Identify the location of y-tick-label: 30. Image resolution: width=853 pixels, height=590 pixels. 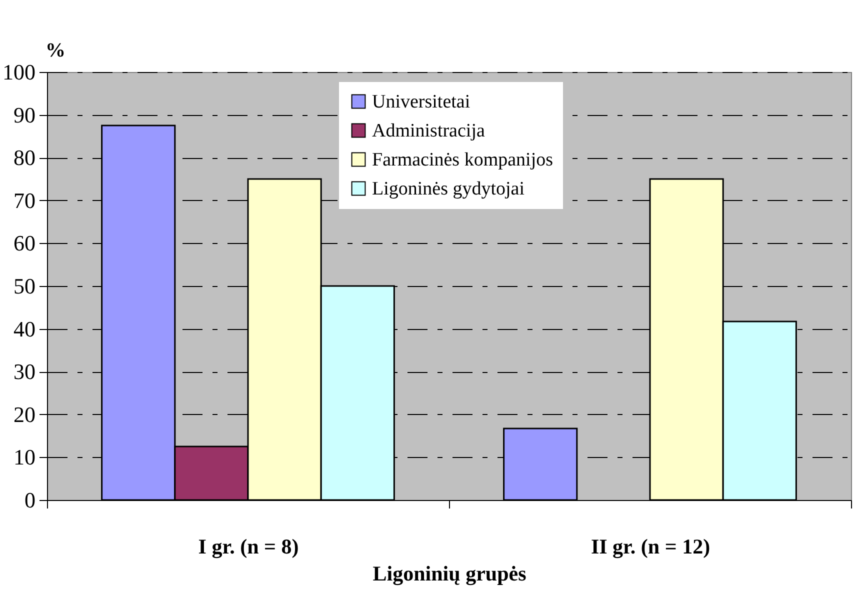
(25, 371).